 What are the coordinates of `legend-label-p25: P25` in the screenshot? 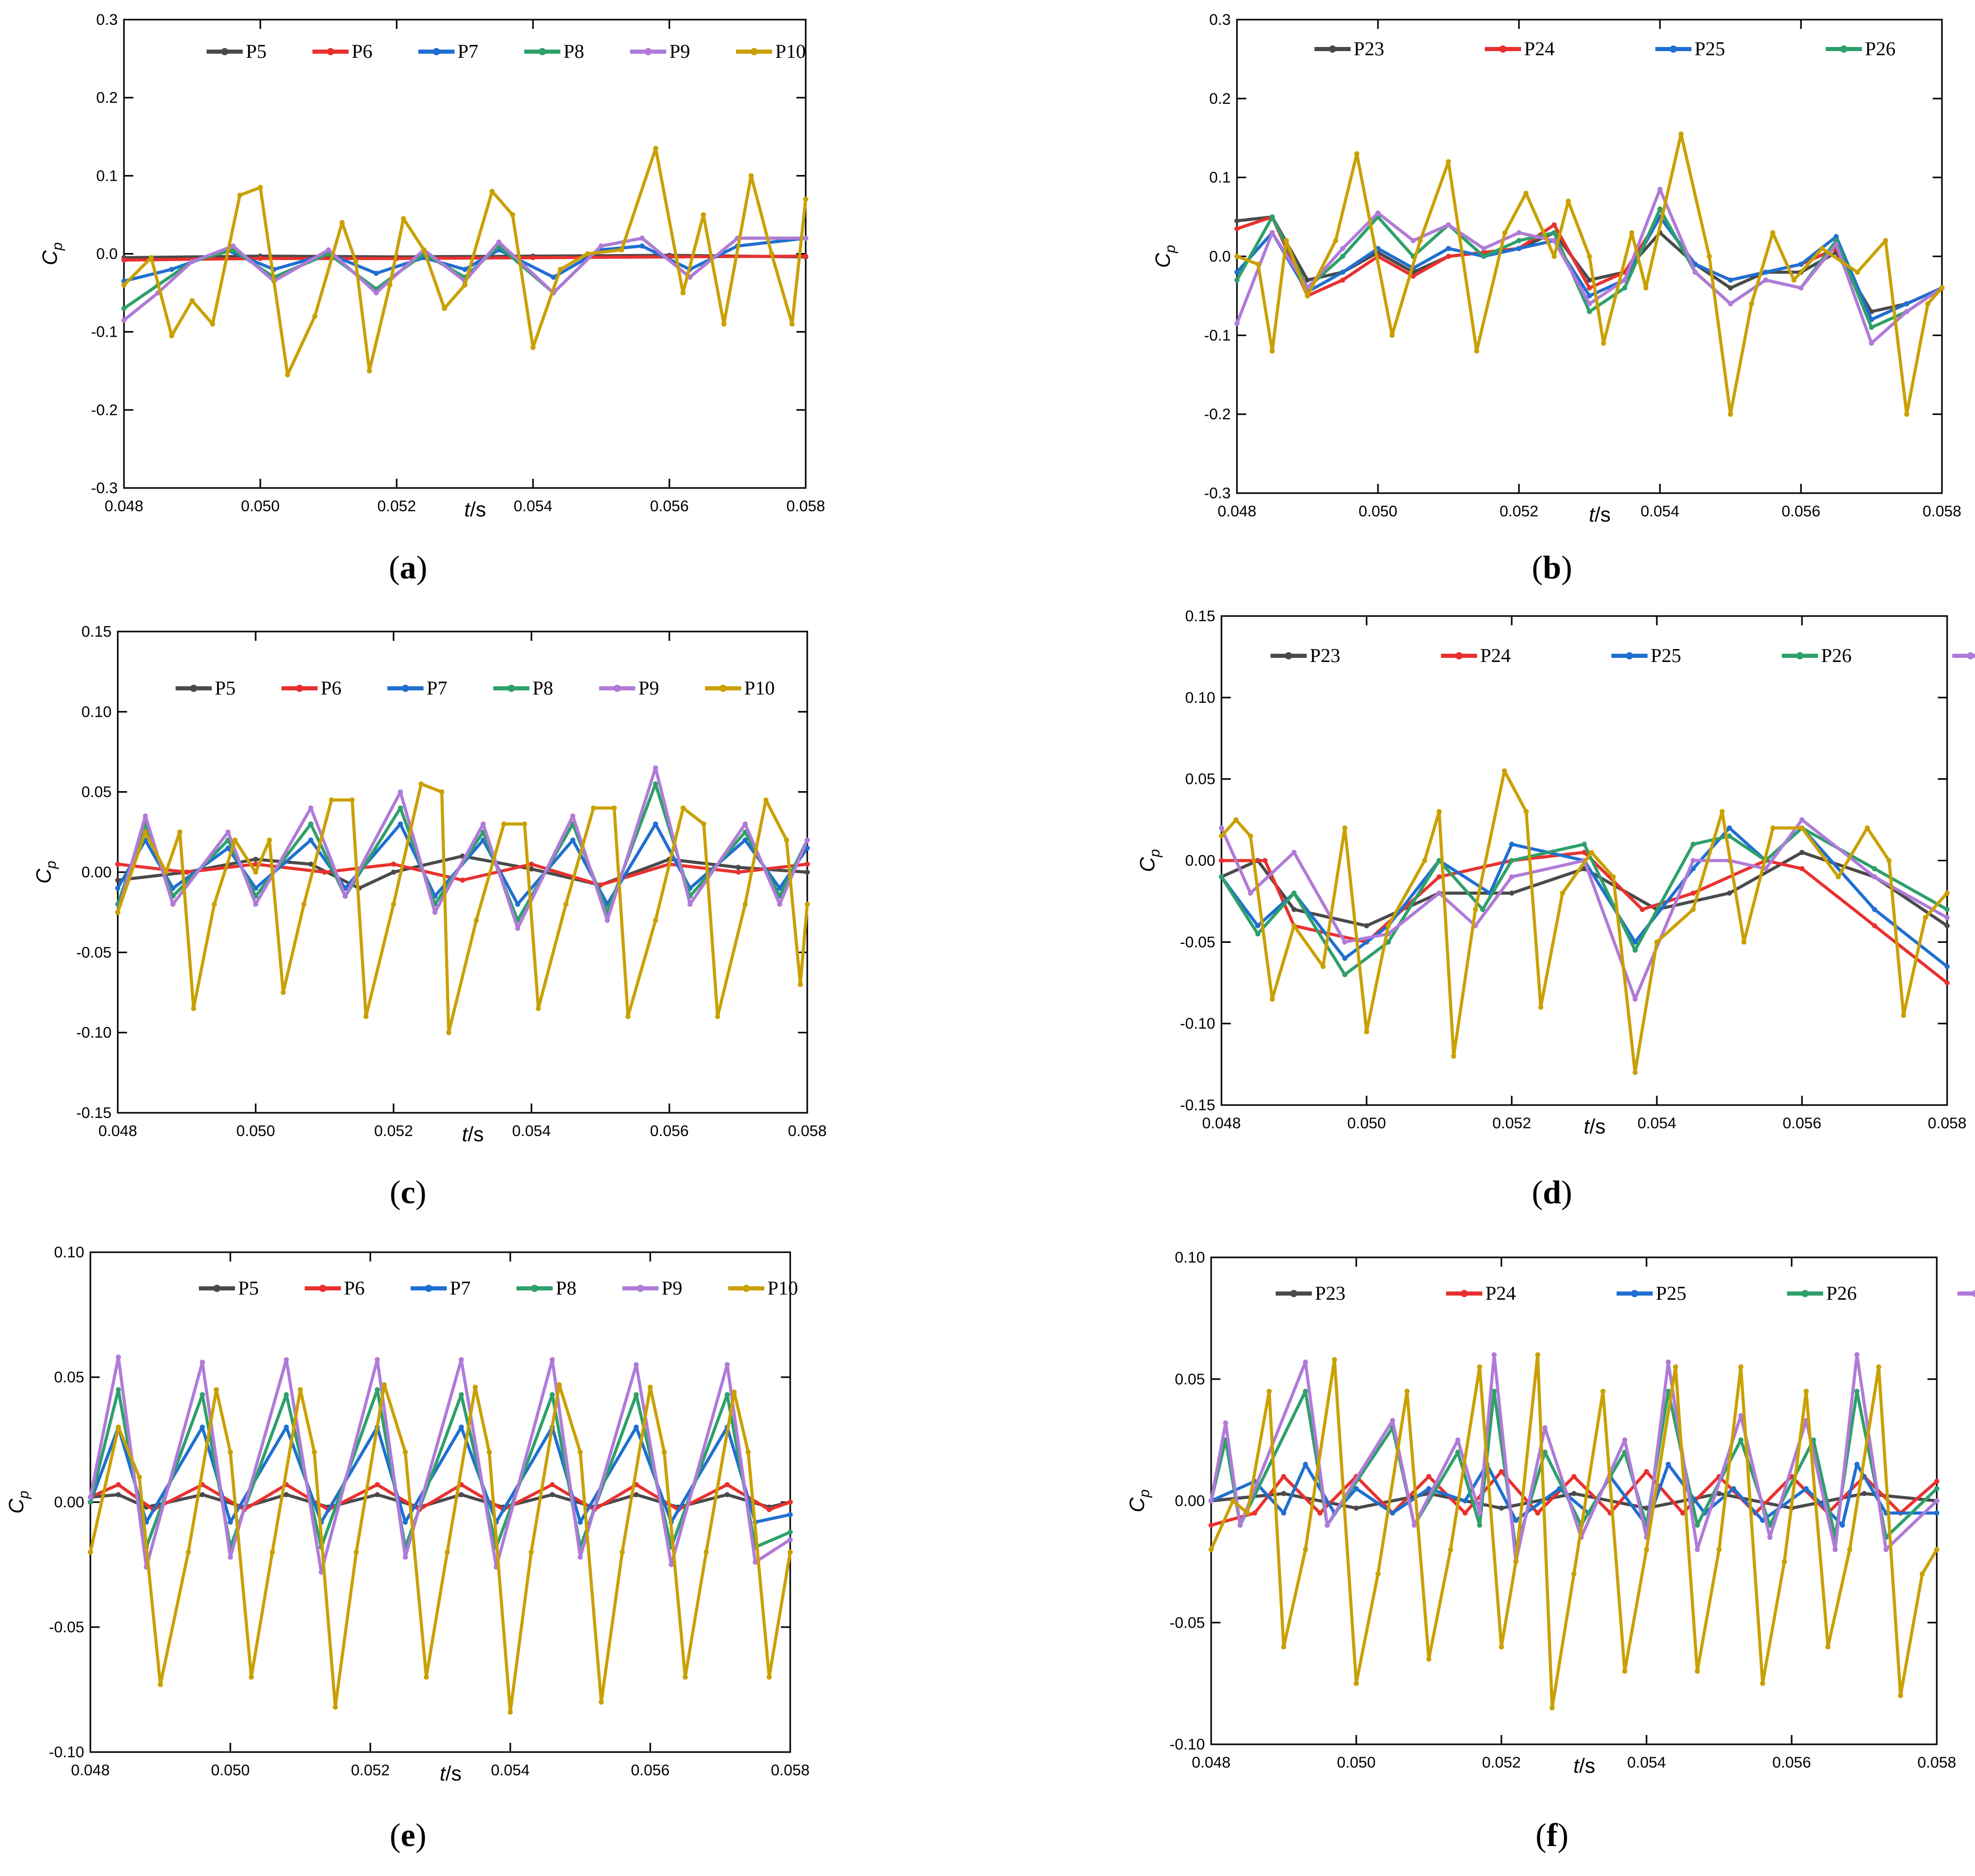 It's located at (1710, 49).